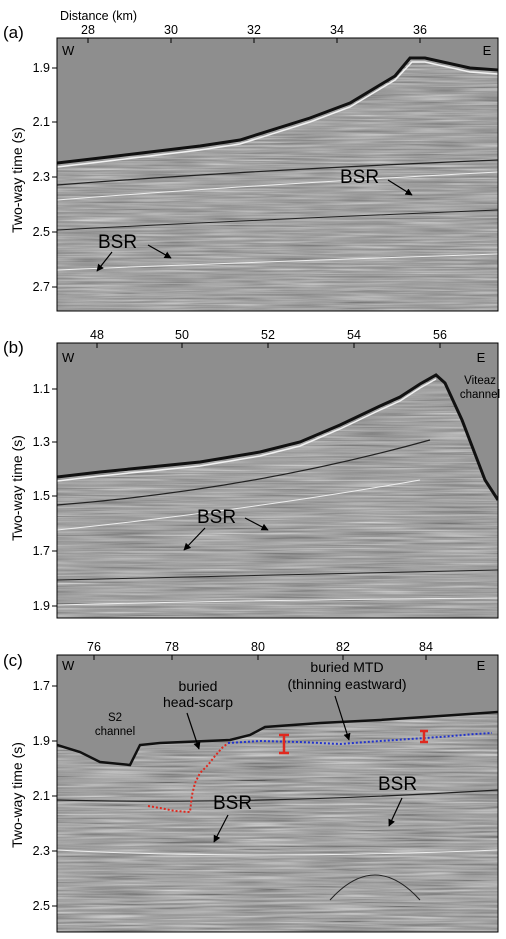 Image resolution: width=506 pixels, height=939 pixels. Describe the element at coordinates (360, 739) in the screenshot. I see `mtd-trace` at that location.